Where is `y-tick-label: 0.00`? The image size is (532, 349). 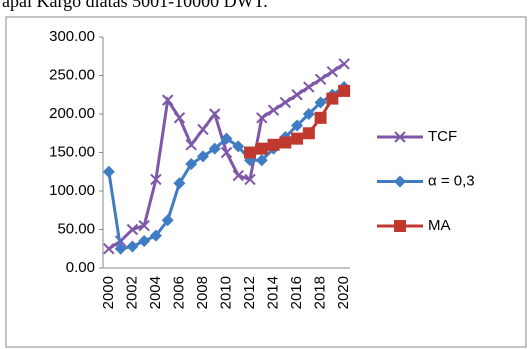 y-tick-label: 0.00 is located at coordinates (80, 267).